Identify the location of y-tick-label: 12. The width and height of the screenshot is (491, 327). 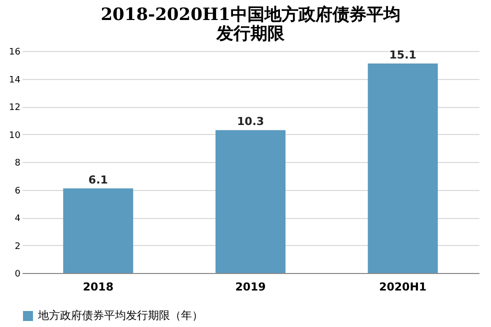
(14, 108).